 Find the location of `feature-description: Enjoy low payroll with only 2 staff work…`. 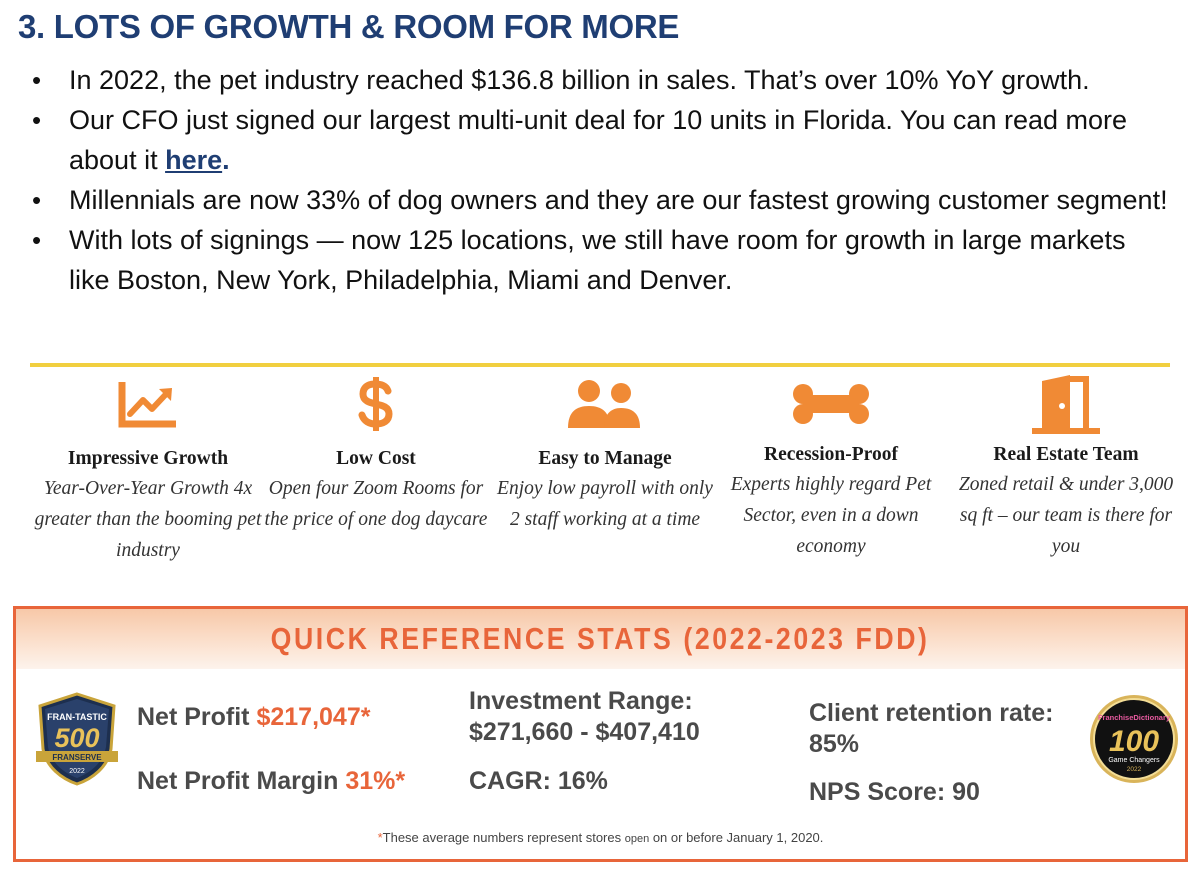

feature-description: Enjoy low payroll with only 2 staff work… is located at coordinates (605, 504).